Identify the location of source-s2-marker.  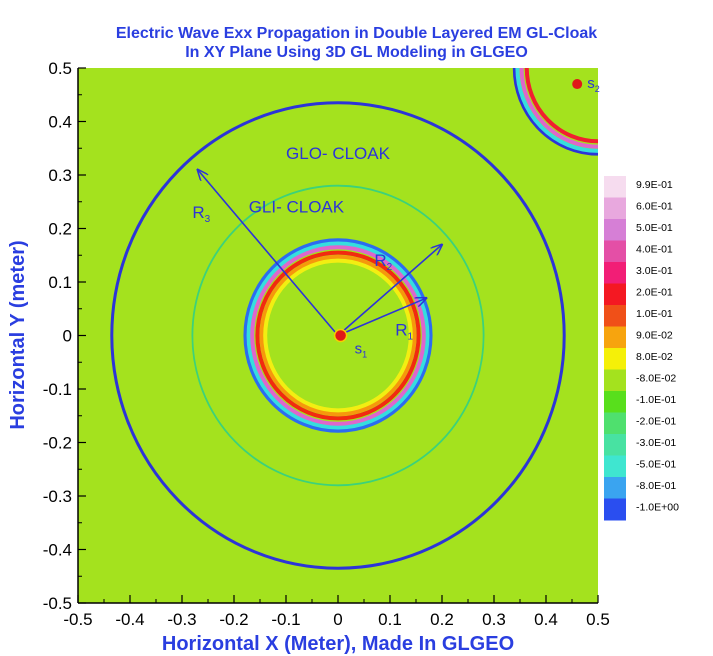
(577, 84).